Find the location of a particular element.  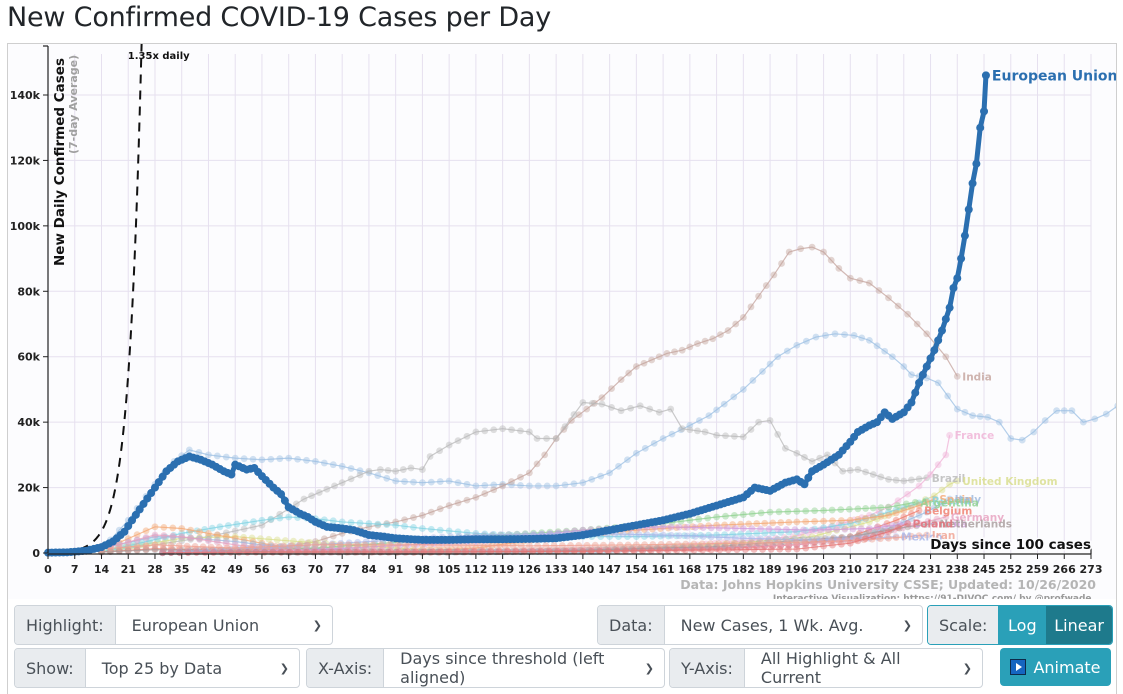

y-axis-select: All Highlight & All Current ❯ is located at coordinates (863, 668).